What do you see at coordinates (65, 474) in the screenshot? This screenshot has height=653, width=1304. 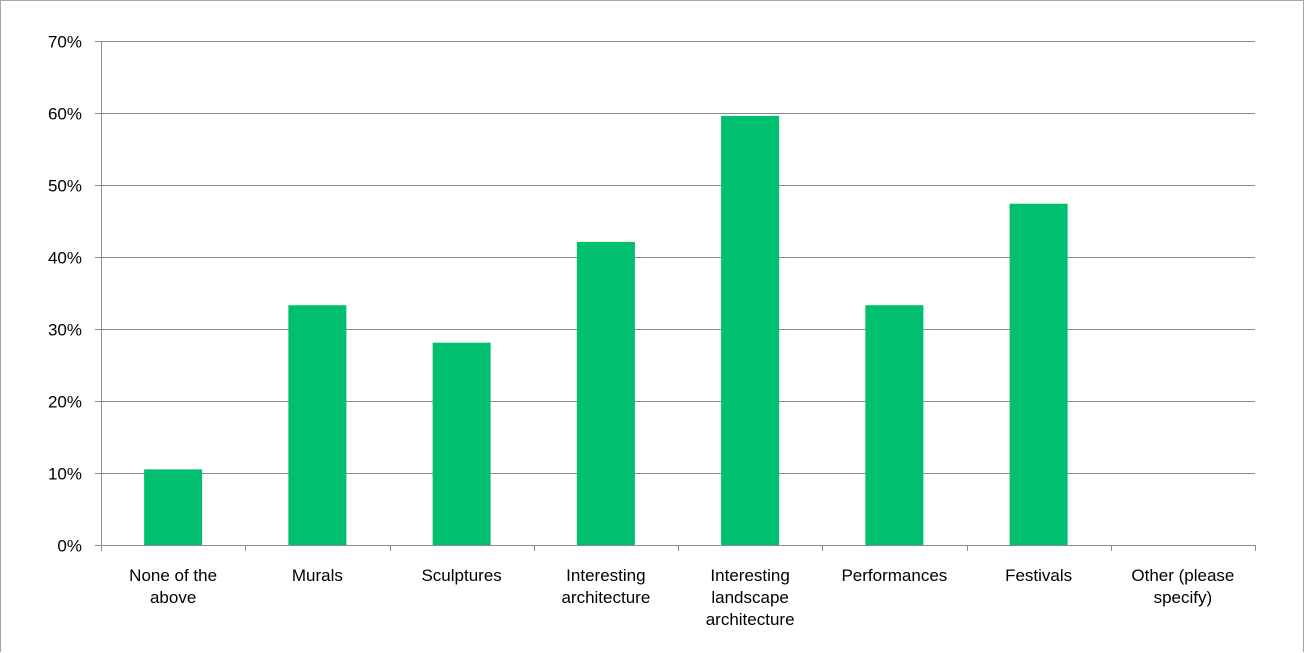 I see `y-tick-label: 10%` at bounding box center [65, 474].